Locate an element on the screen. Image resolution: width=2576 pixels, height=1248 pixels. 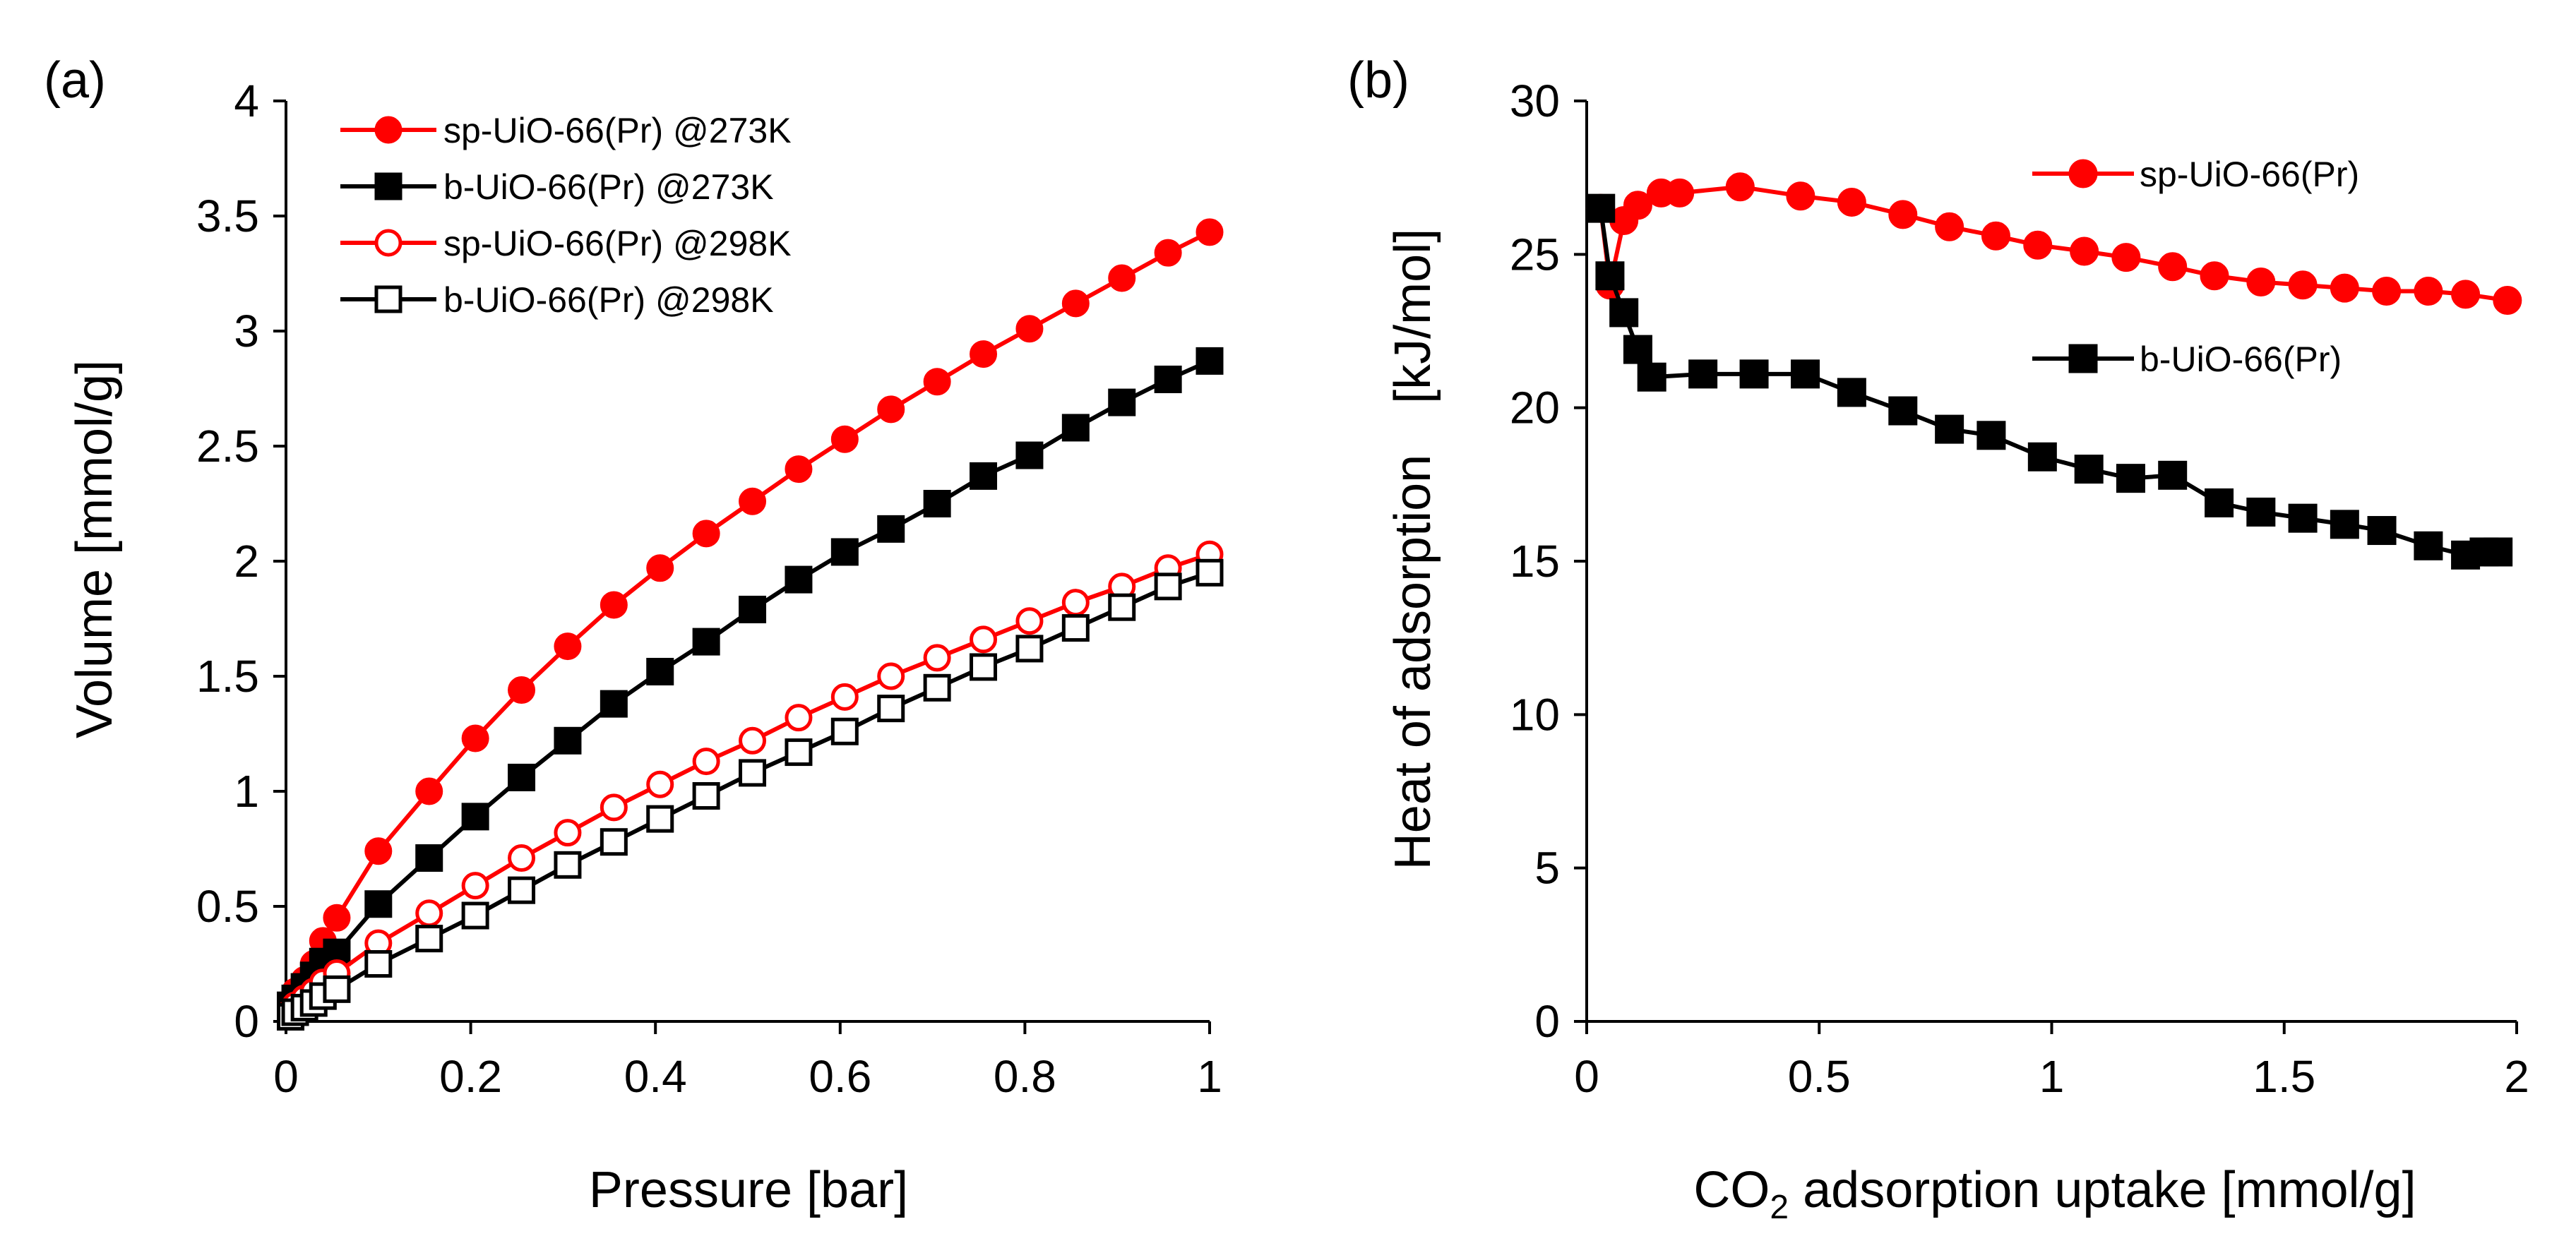
series-line is located at coordinates (2053, 244).